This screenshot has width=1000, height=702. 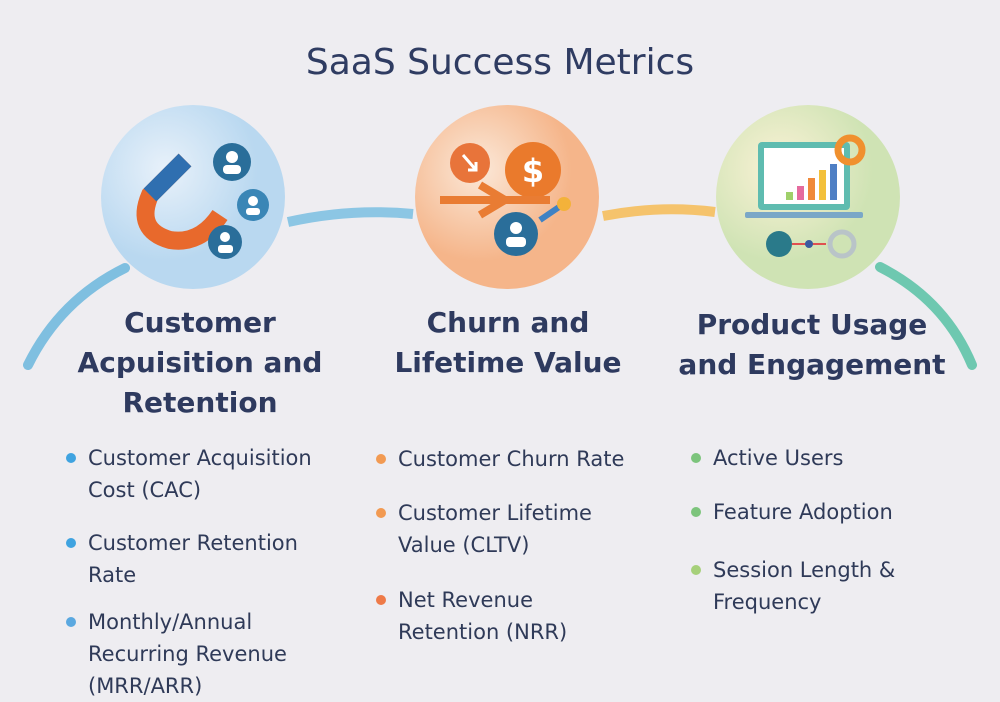 I want to click on list-item: Customer Acquisition Cost (CAC), so click(x=202, y=474).